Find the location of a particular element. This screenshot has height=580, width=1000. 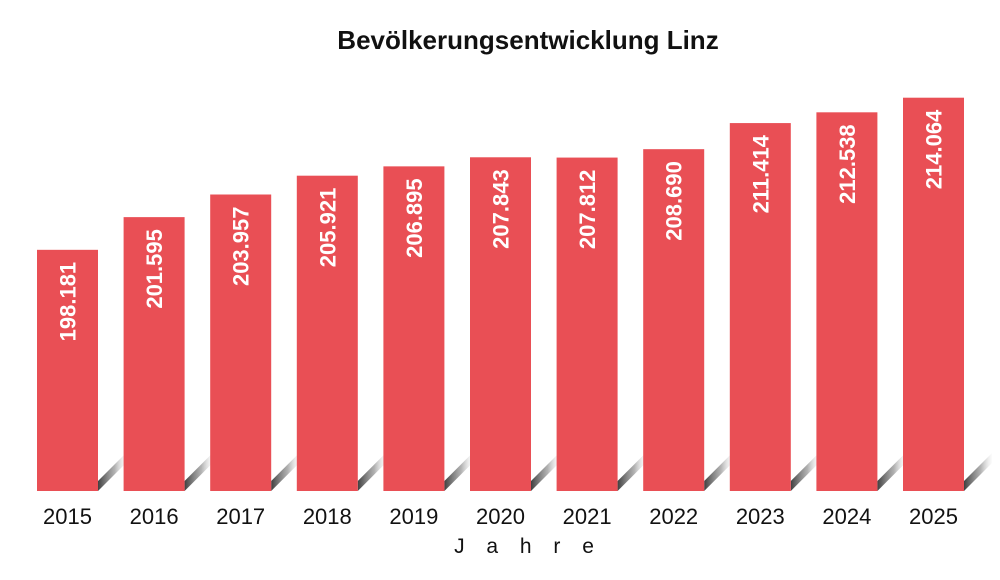

value-label-2022: 208.690 is located at coordinates (674, 201).